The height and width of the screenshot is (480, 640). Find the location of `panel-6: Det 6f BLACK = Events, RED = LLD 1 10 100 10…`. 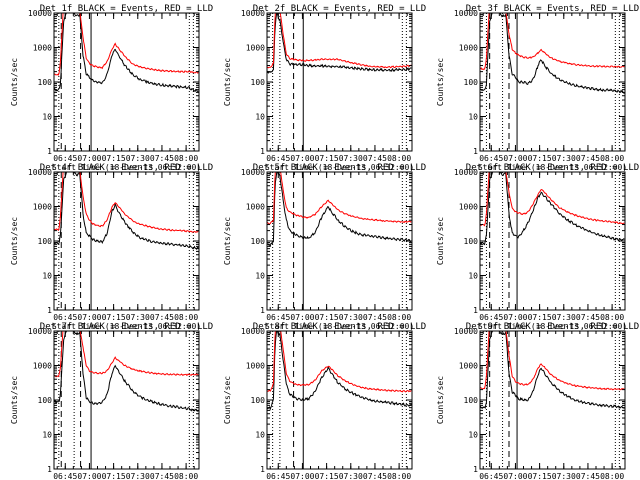

panel-6: Det 6f BLACK = Events, RED = LLD 1 10 100 10… is located at coordinates (537, 247).